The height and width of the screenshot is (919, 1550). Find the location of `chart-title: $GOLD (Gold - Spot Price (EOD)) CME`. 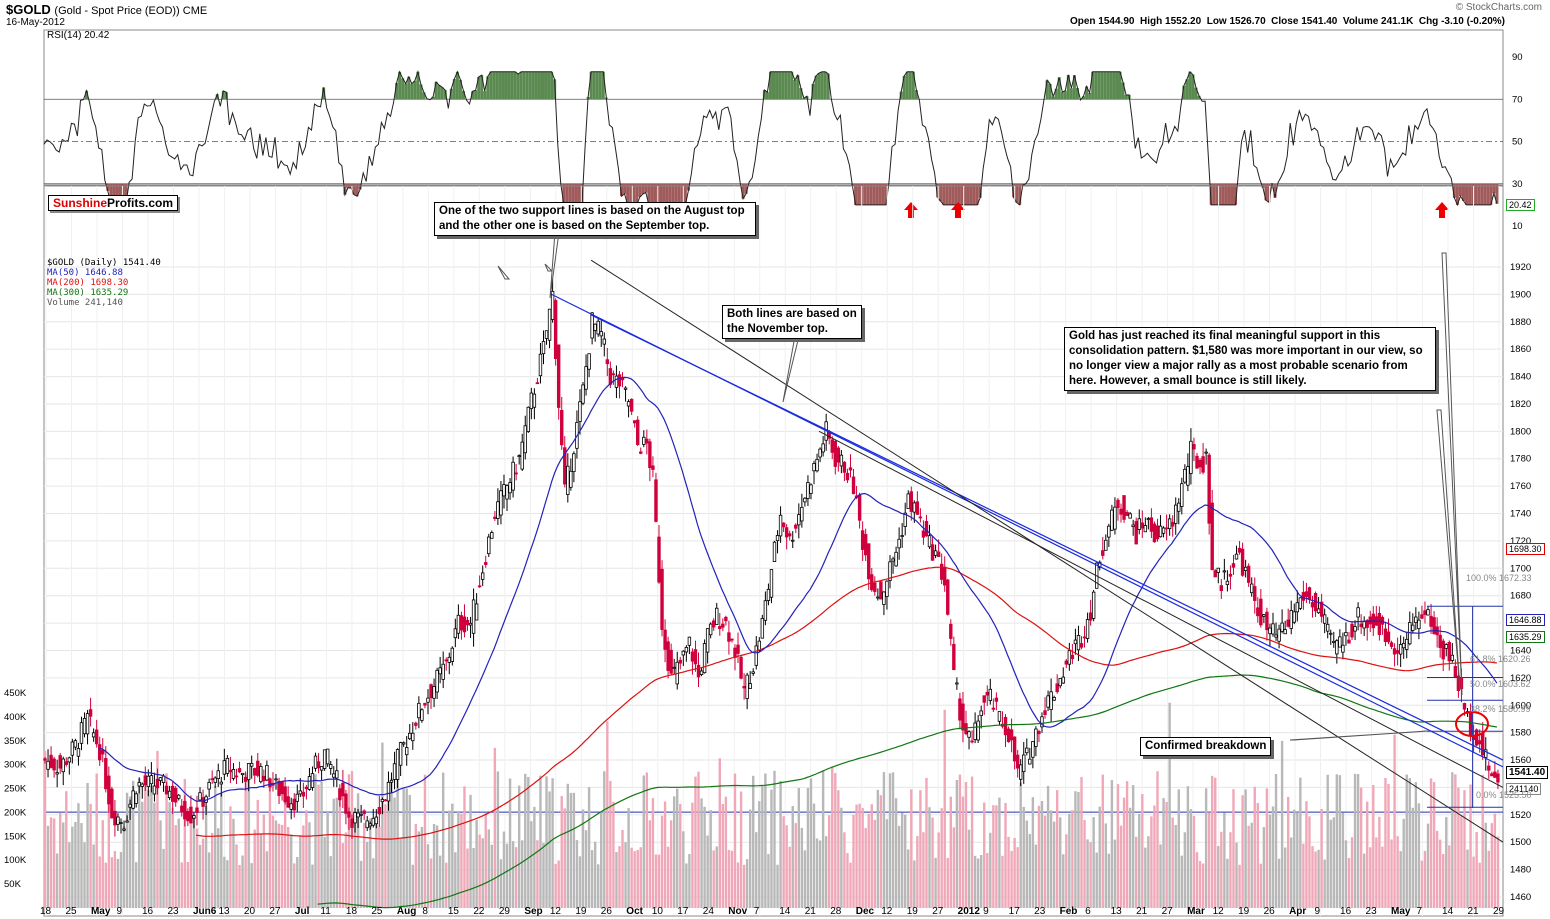

chart-title: $GOLD (Gold - Spot Price (EOD)) CME is located at coordinates (106, 9).